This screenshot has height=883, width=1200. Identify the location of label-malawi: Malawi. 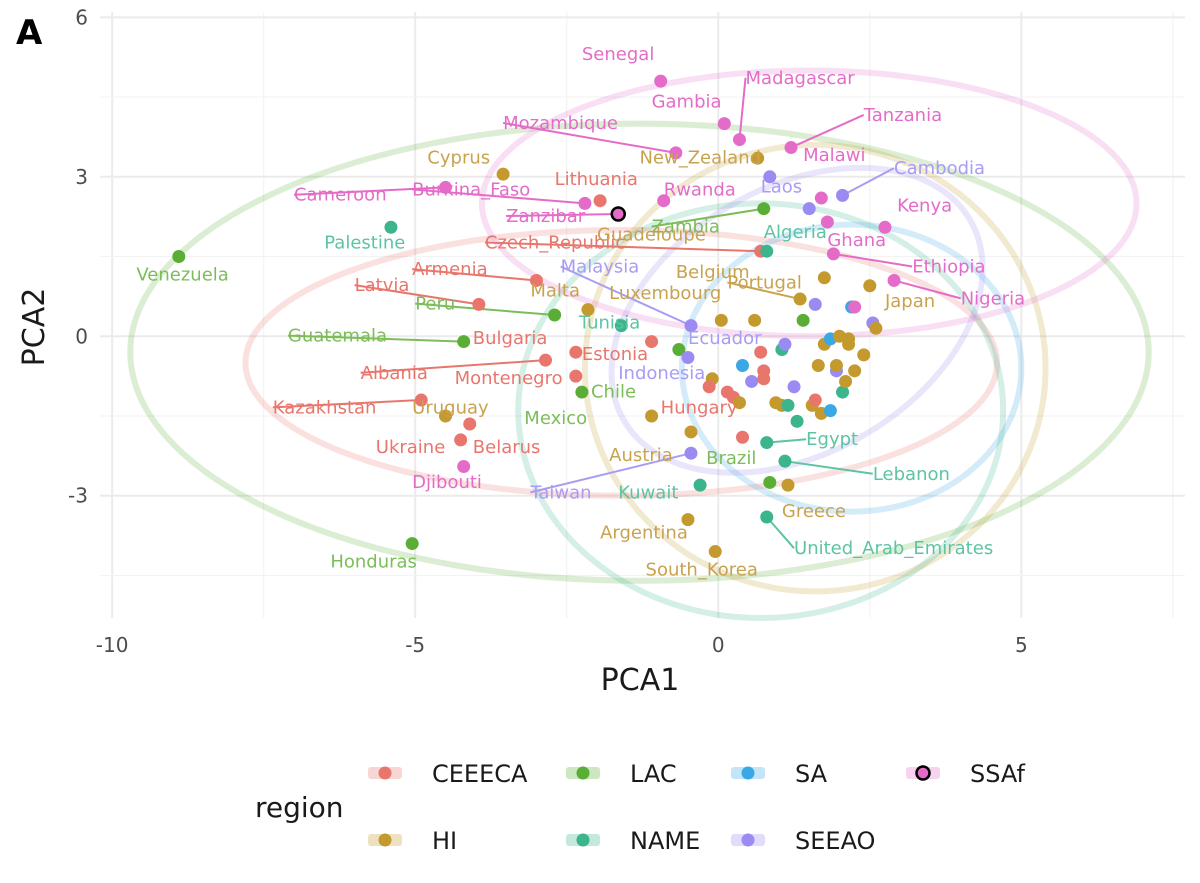
(834, 155).